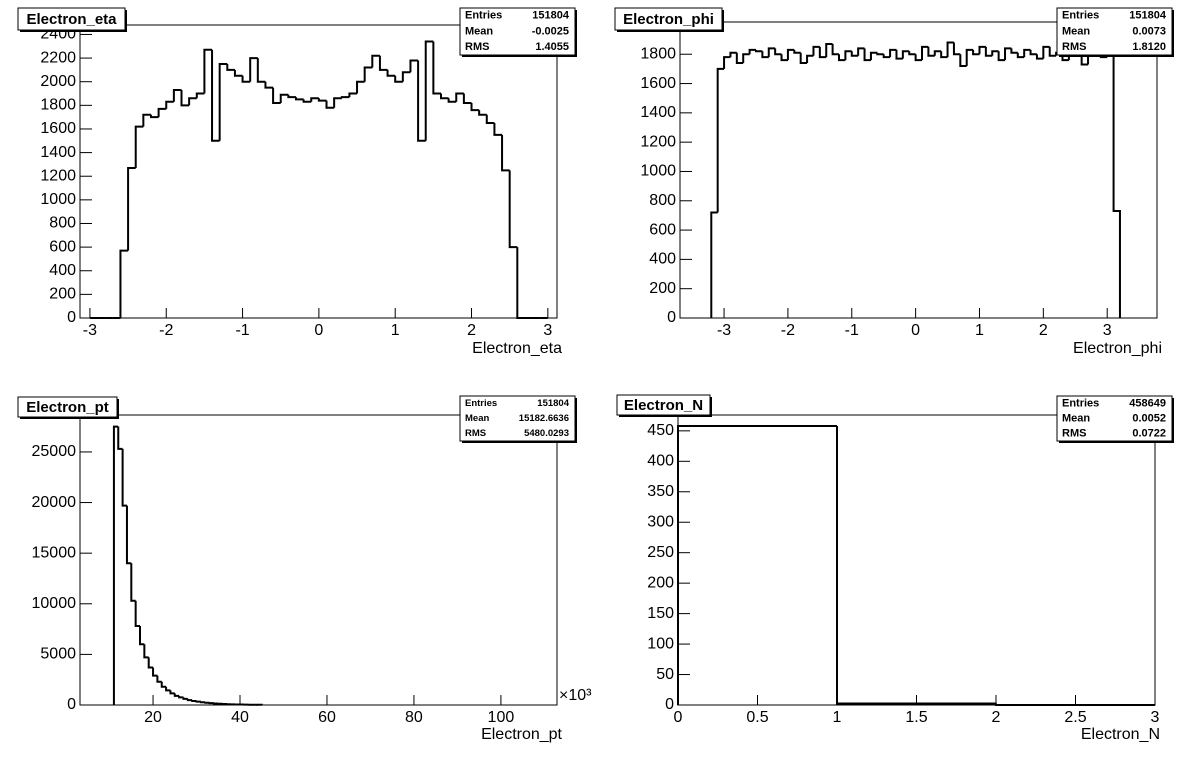 The image size is (1196, 772). Describe the element at coordinates (544, 418) in the screenshot. I see `stats-value: 15182.6636` at that location.